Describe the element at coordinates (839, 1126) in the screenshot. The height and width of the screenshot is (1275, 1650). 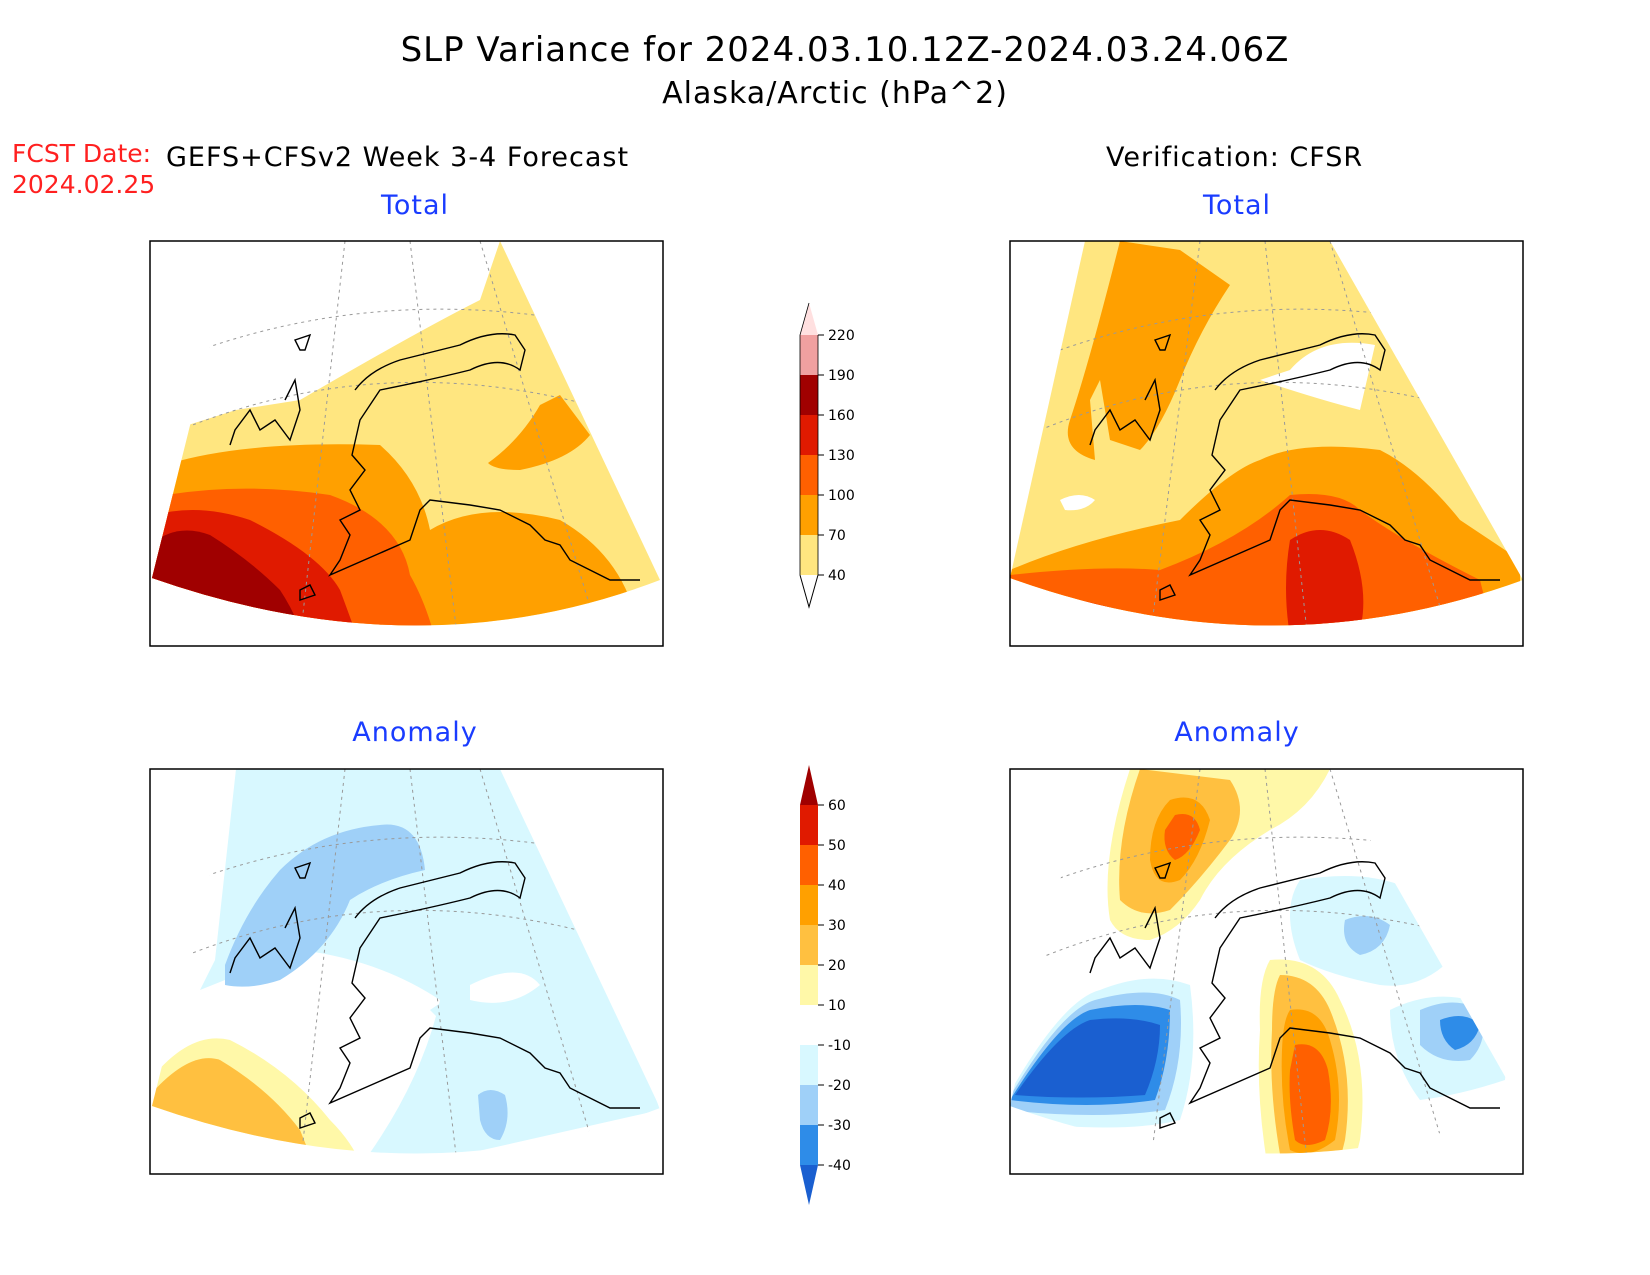
I see `colorbar-anomaly-tick-label: -30` at that location.